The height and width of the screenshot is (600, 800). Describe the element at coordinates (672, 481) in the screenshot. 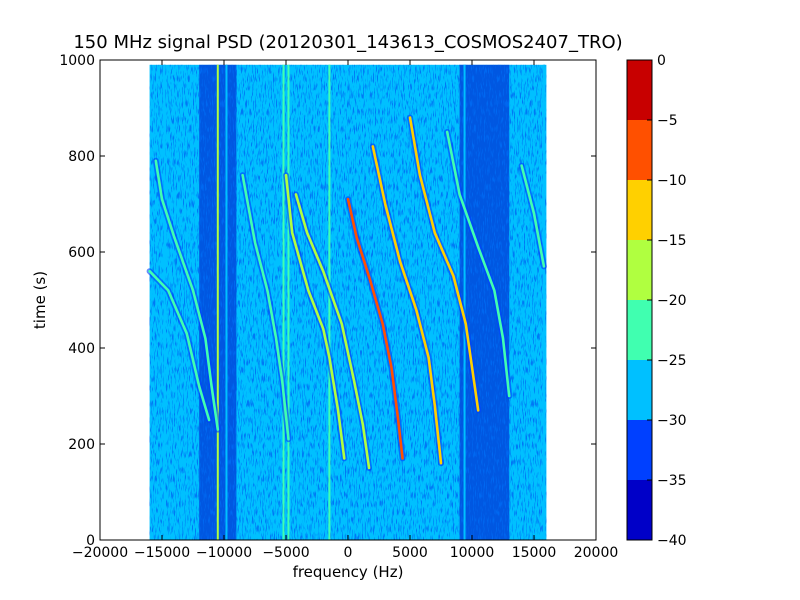

I see `colorbar-tick-label: −35` at that location.